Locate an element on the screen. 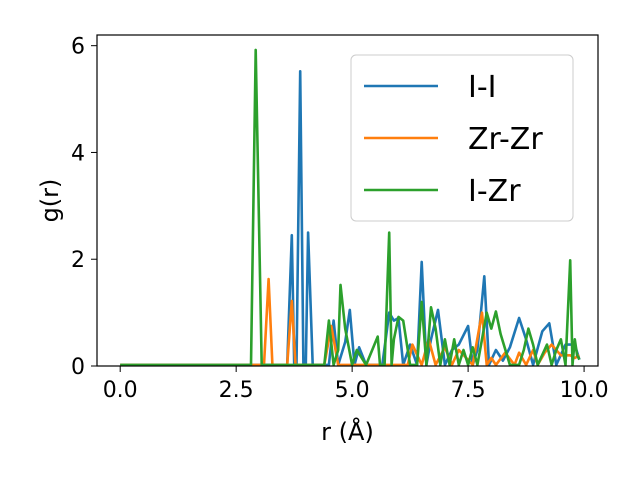  legend-label: I-I is located at coordinates (482, 87).